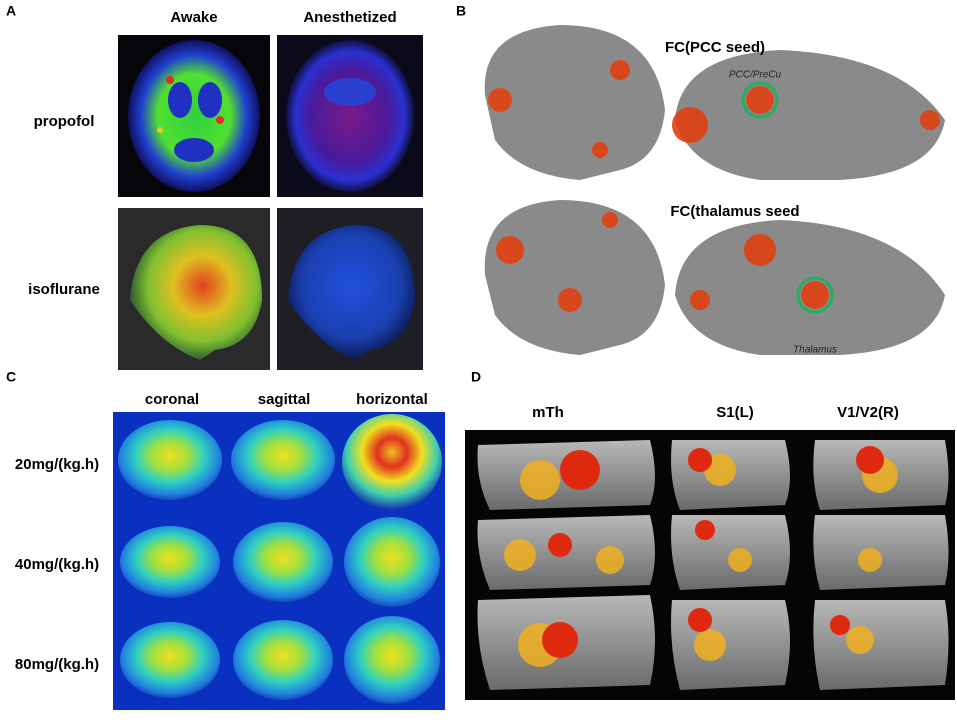 The width and height of the screenshot is (957, 720). I want to click on row-label: 80mg/(kg.h), so click(57, 664).